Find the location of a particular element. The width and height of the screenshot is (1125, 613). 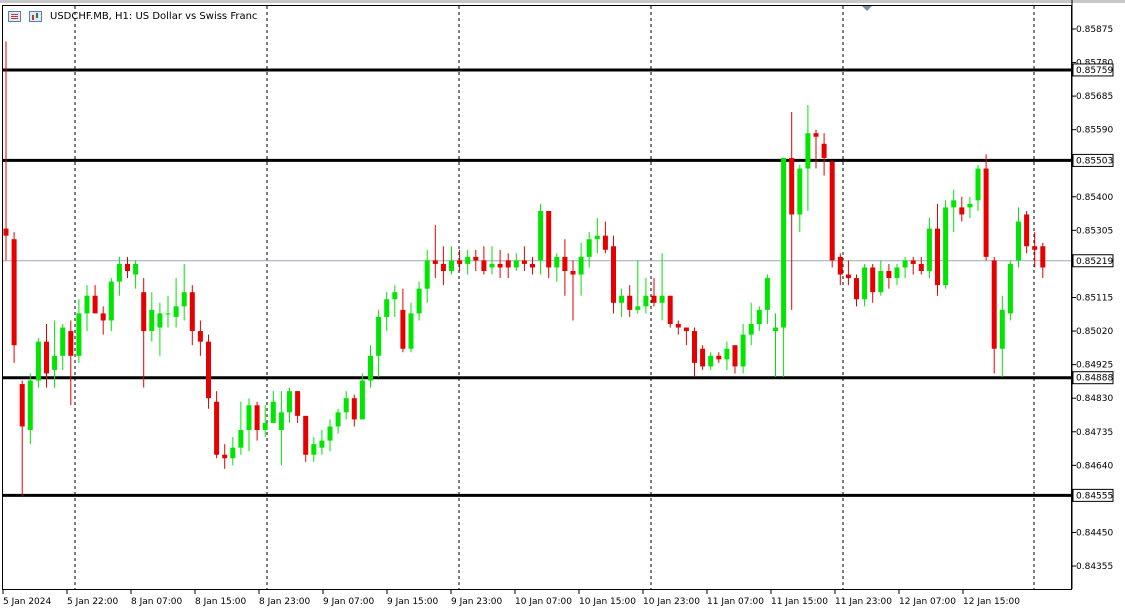

y-tick-label: 0.84355 is located at coordinates (1094, 567).